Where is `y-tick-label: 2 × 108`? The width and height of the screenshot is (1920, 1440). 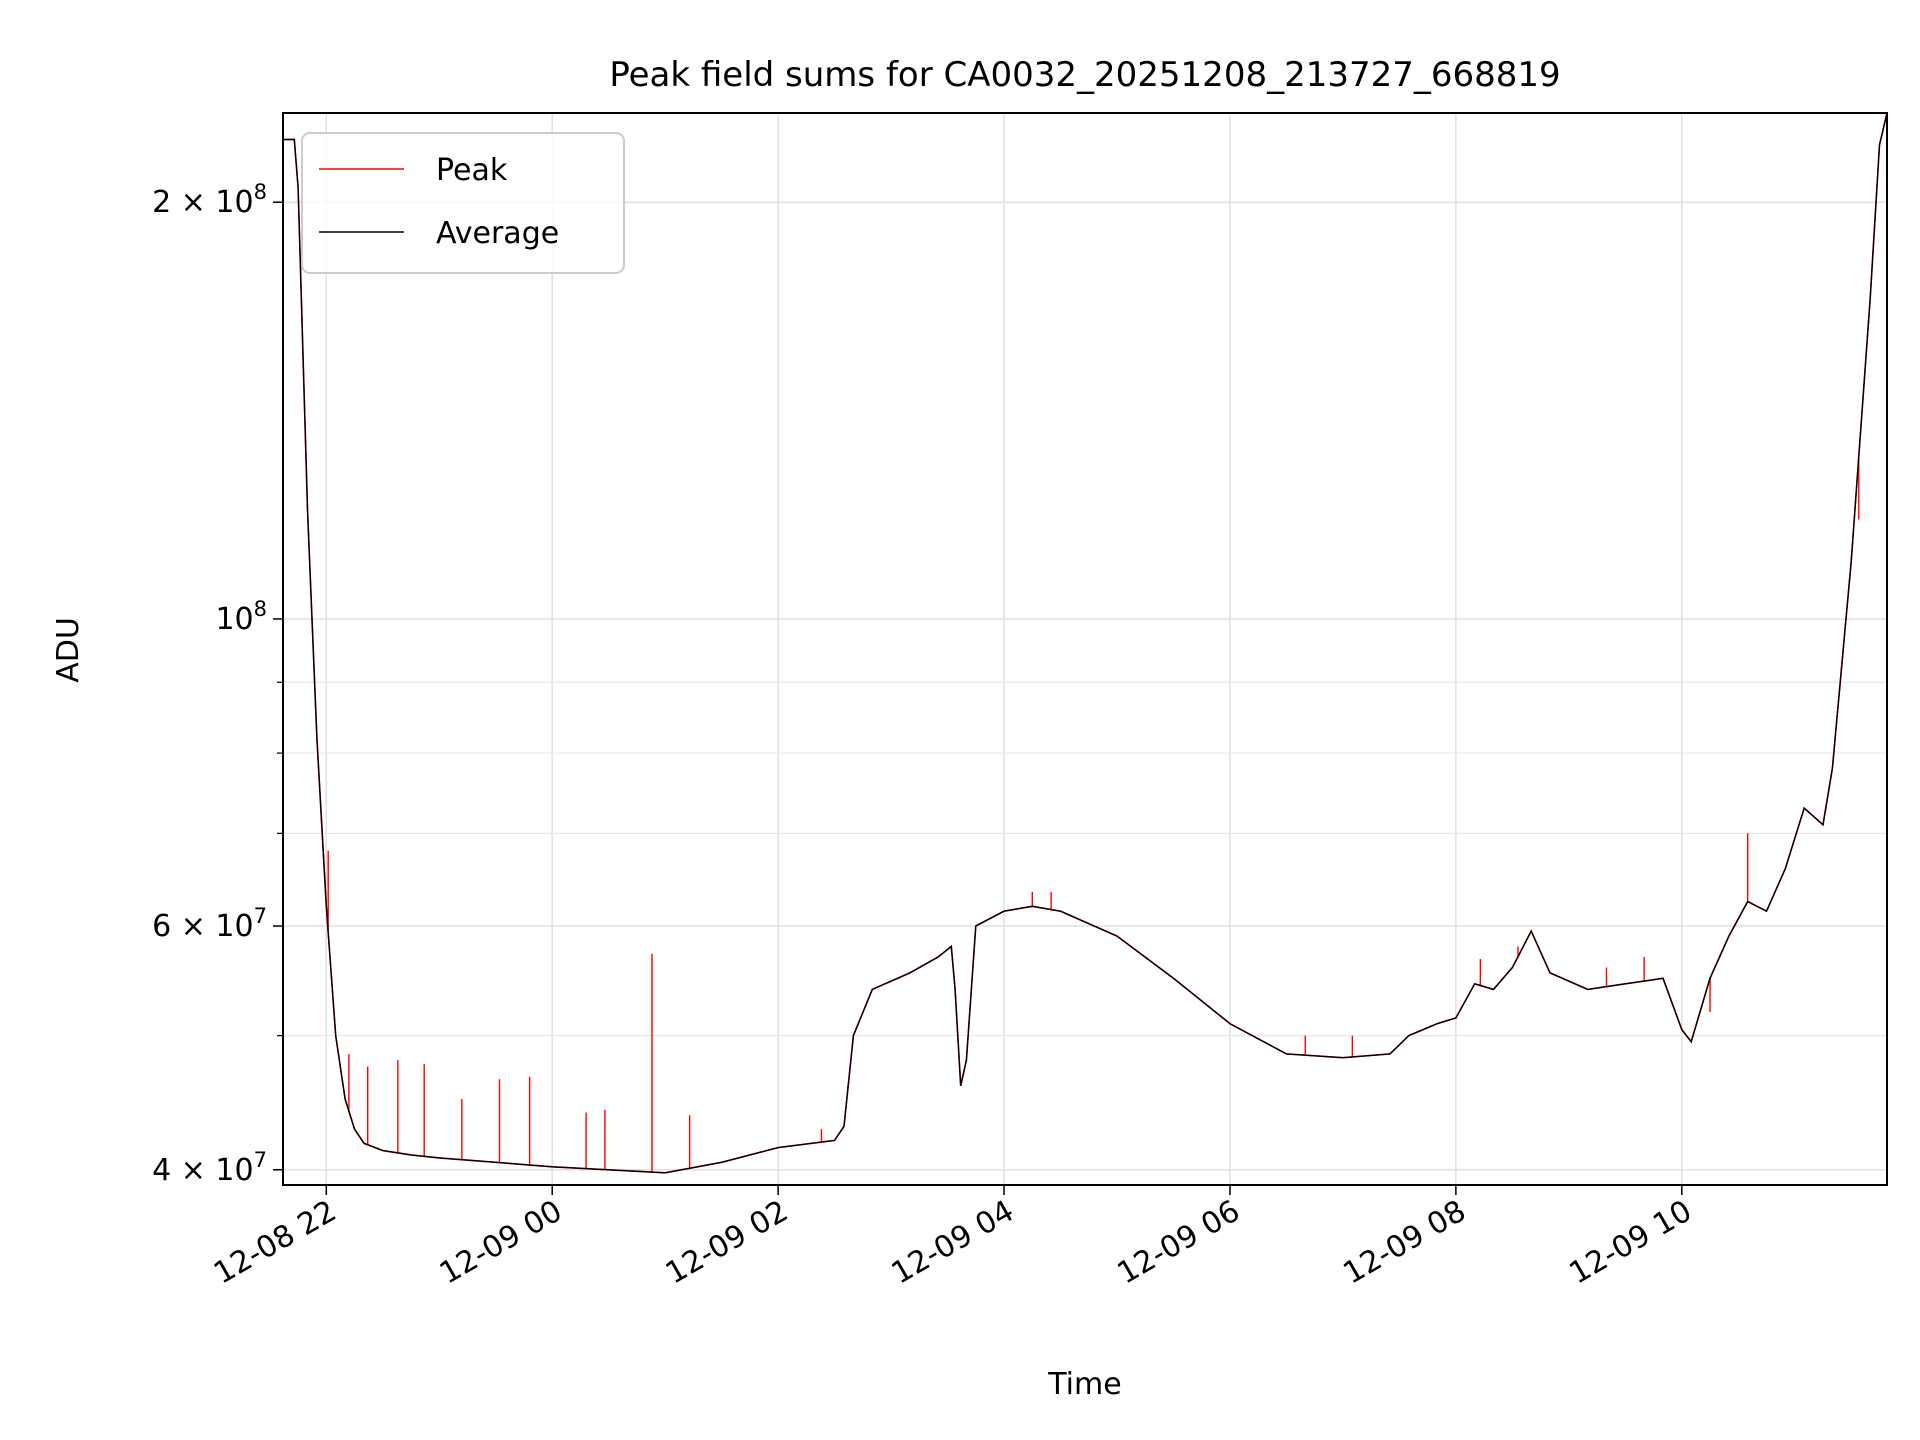
y-tick-label: 2 × 108 is located at coordinates (209, 200).